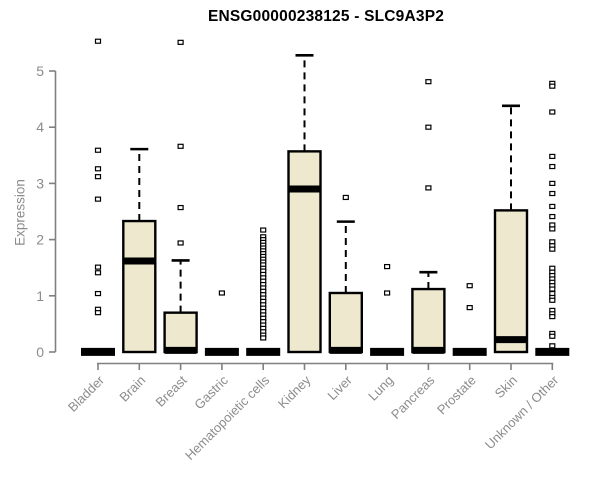 This screenshot has width=600, height=500. Describe the element at coordinates (40, 240) in the screenshot. I see `y-tick-label: 2` at that location.